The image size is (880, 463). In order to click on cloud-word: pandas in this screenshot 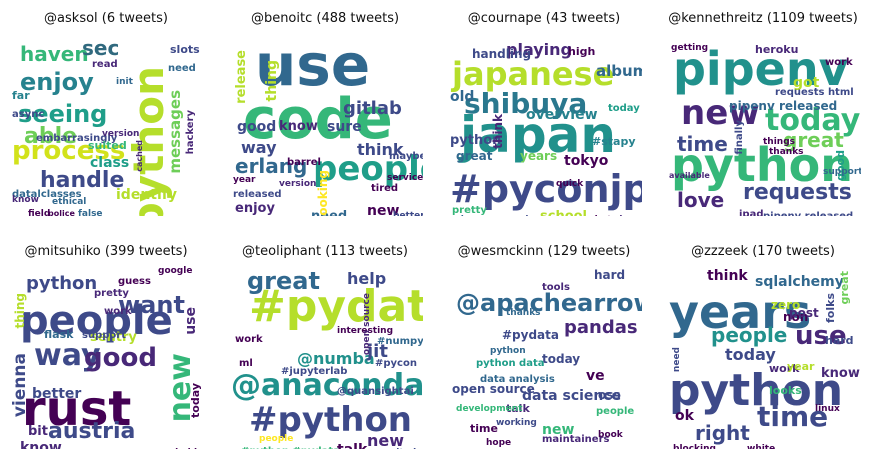, I will do `click(601, 327)`.